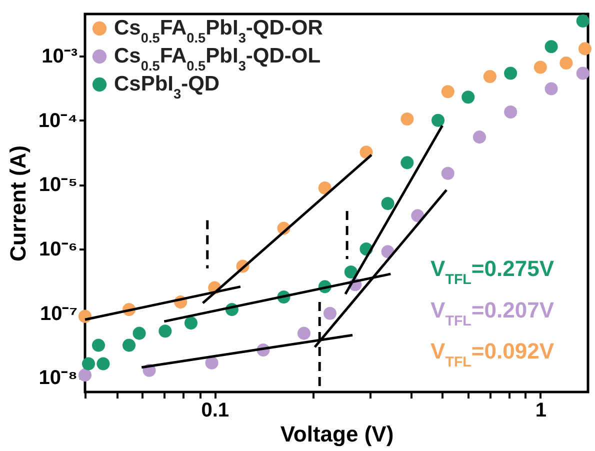  Describe the element at coordinates (167, 86) in the screenshot. I see `legend-label: CsPbI$_{3}$-QD` at that location.